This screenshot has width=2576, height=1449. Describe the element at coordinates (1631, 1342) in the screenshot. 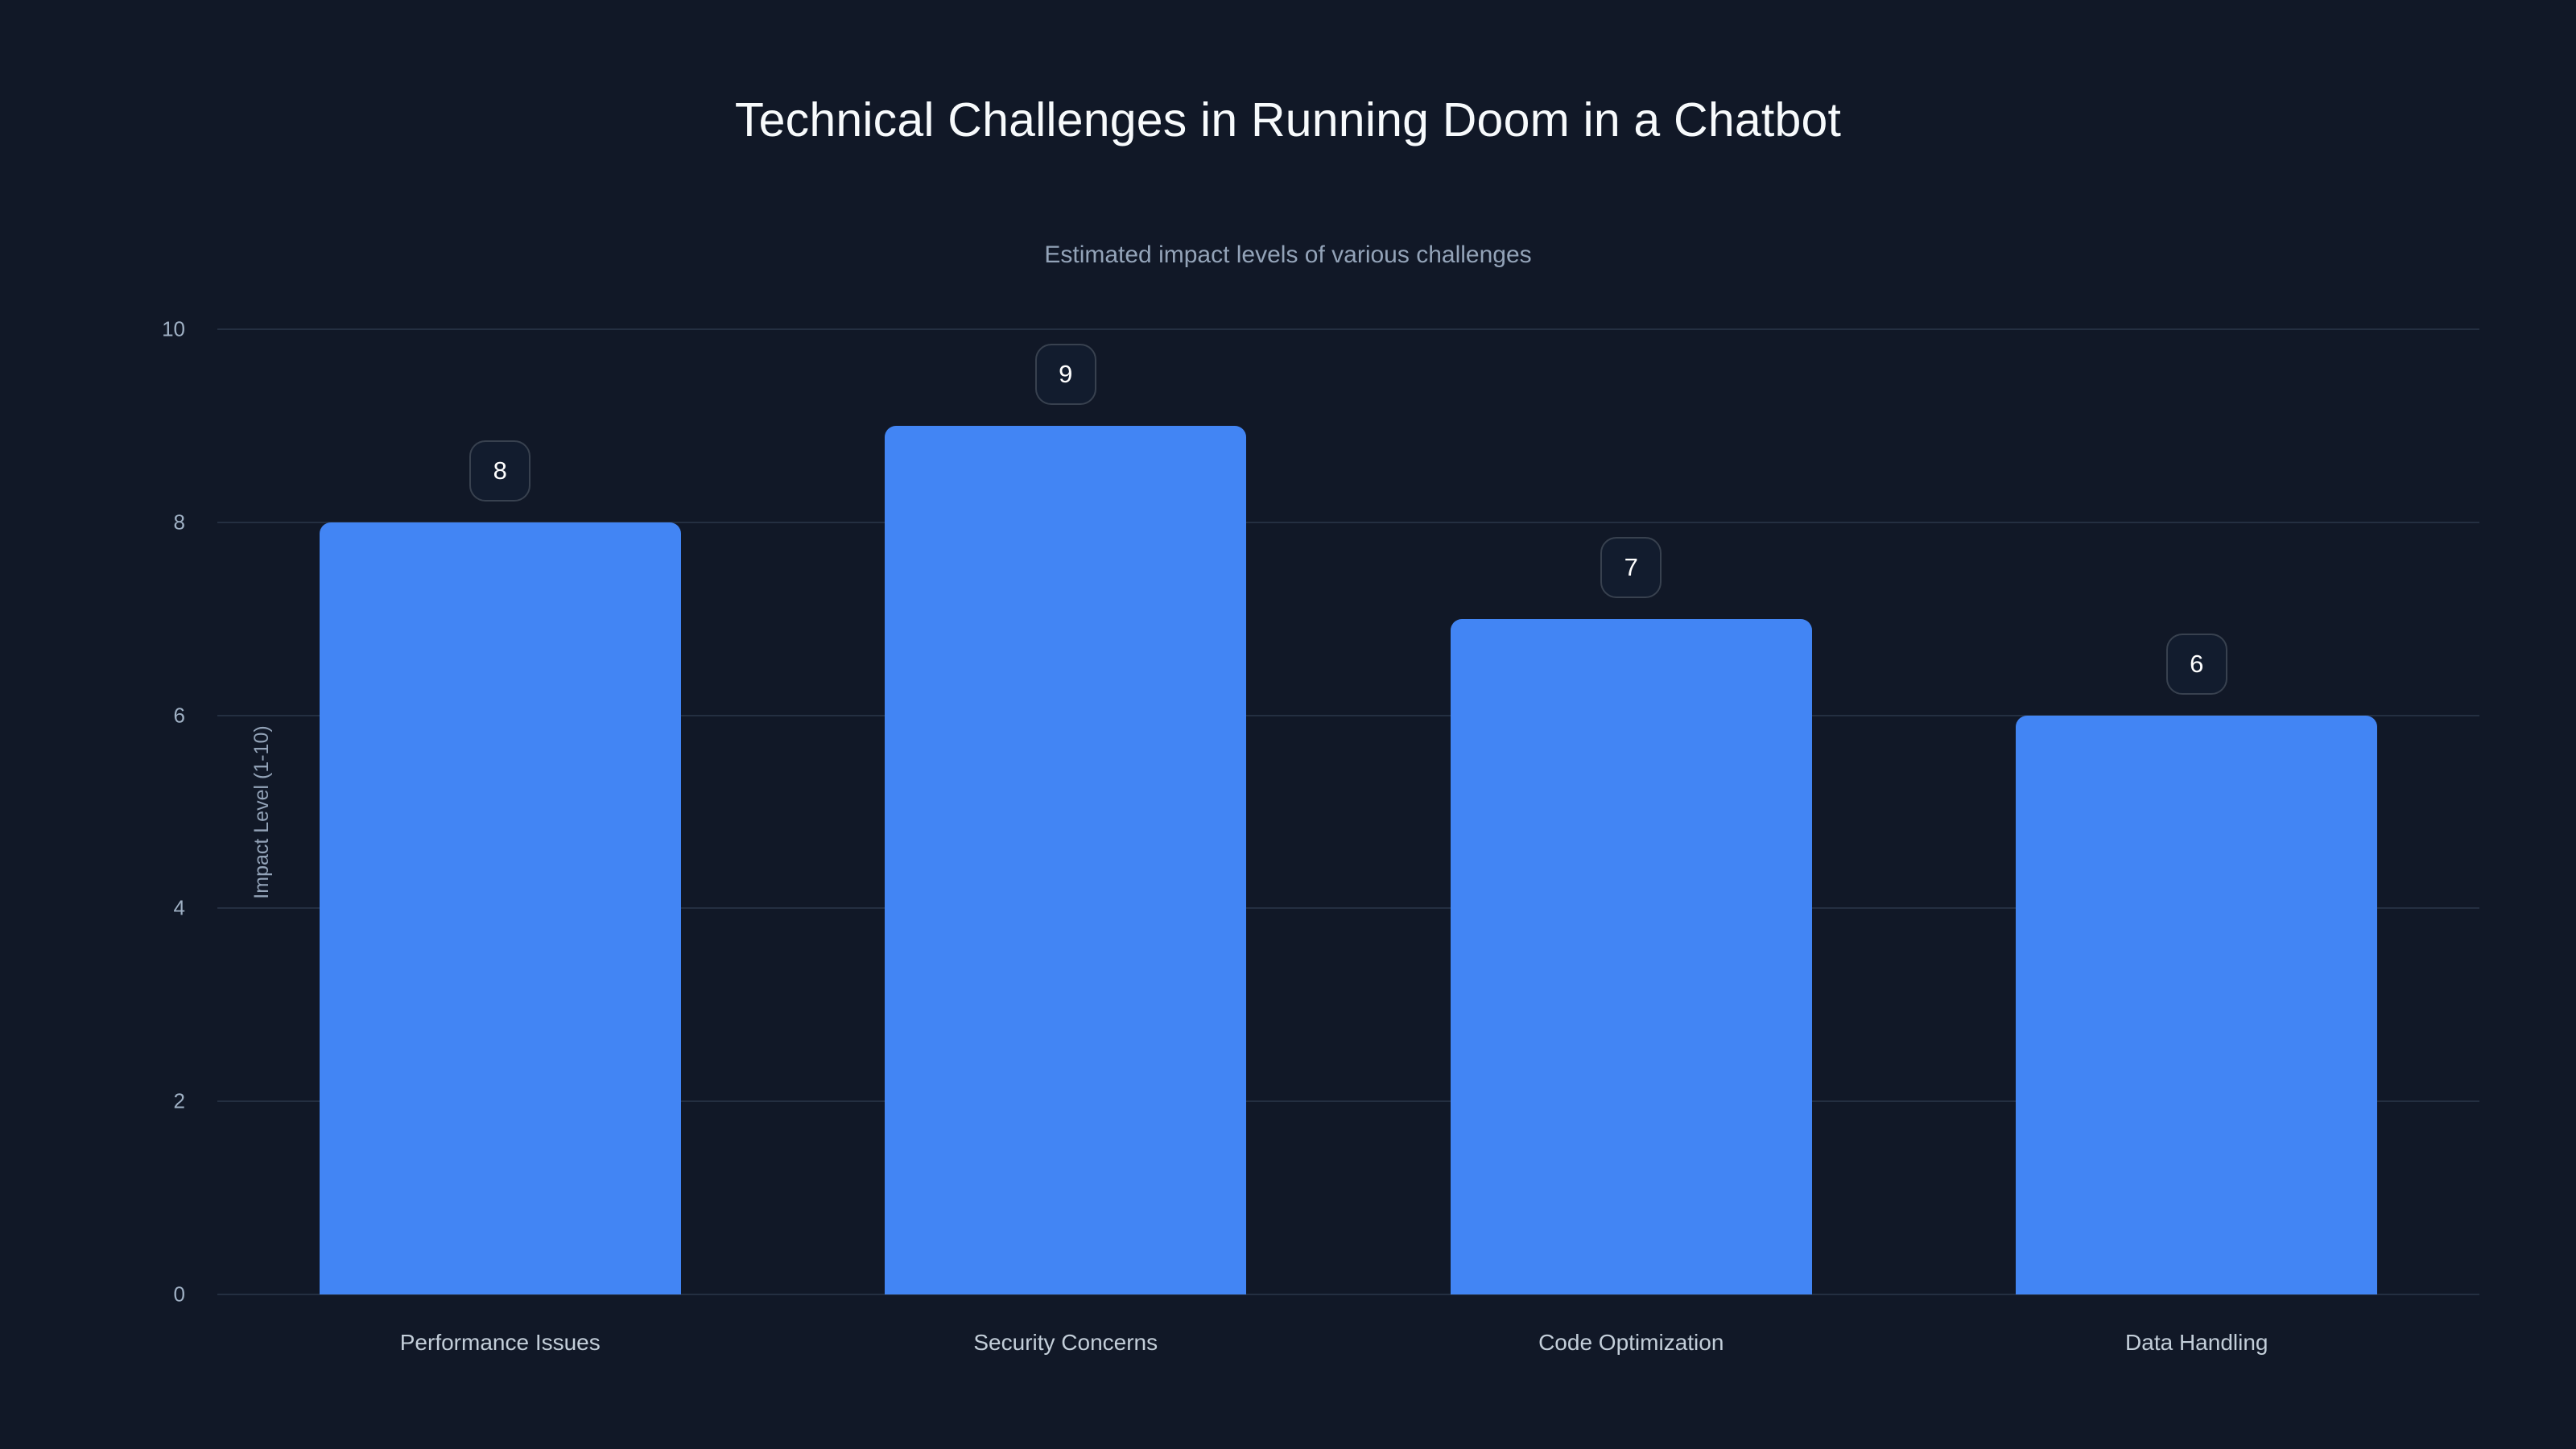

I see `x-tick-label-2: Code Optimization` at that location.